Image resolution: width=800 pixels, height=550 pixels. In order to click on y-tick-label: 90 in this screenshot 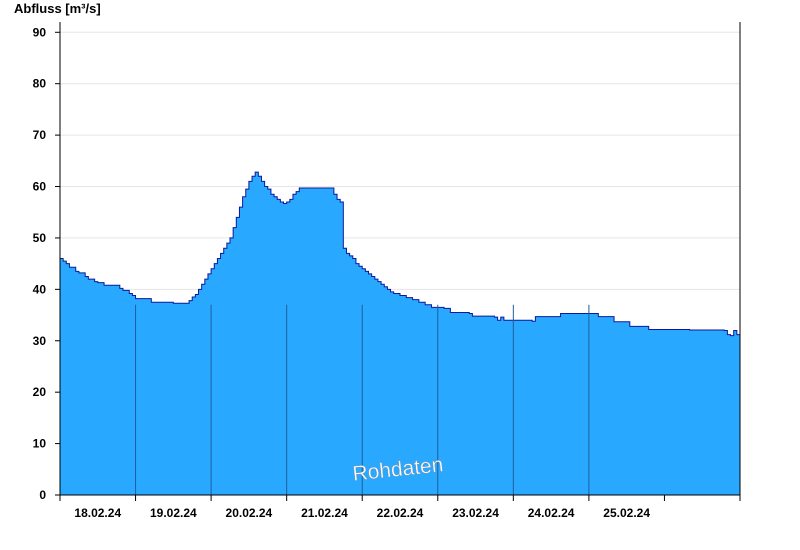, I will do `click(40, 32)`.